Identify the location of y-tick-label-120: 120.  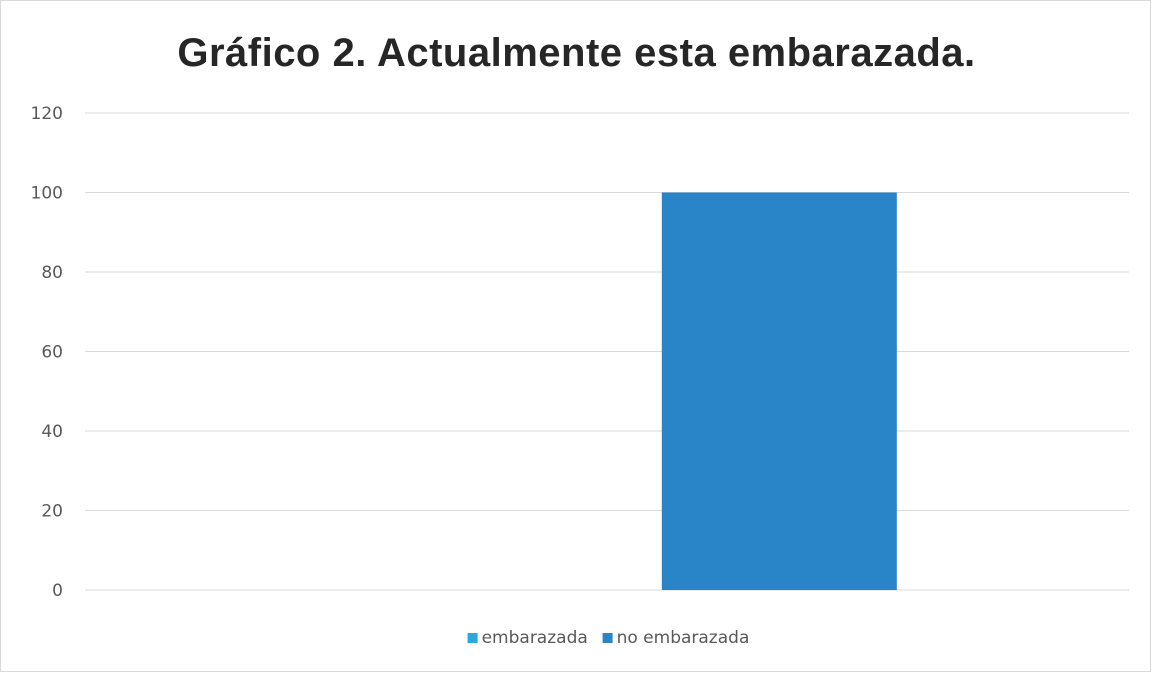
(47, 114).